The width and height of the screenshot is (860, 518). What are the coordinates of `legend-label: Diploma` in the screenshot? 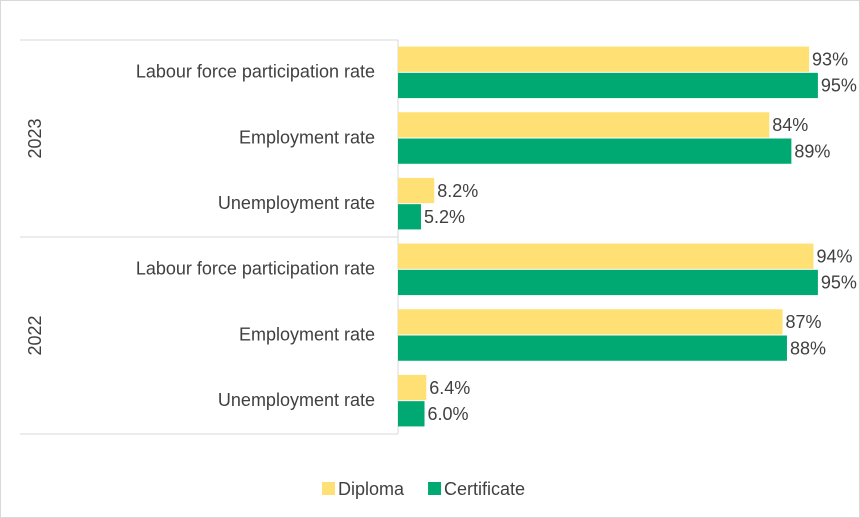 It's located at (371, 489).